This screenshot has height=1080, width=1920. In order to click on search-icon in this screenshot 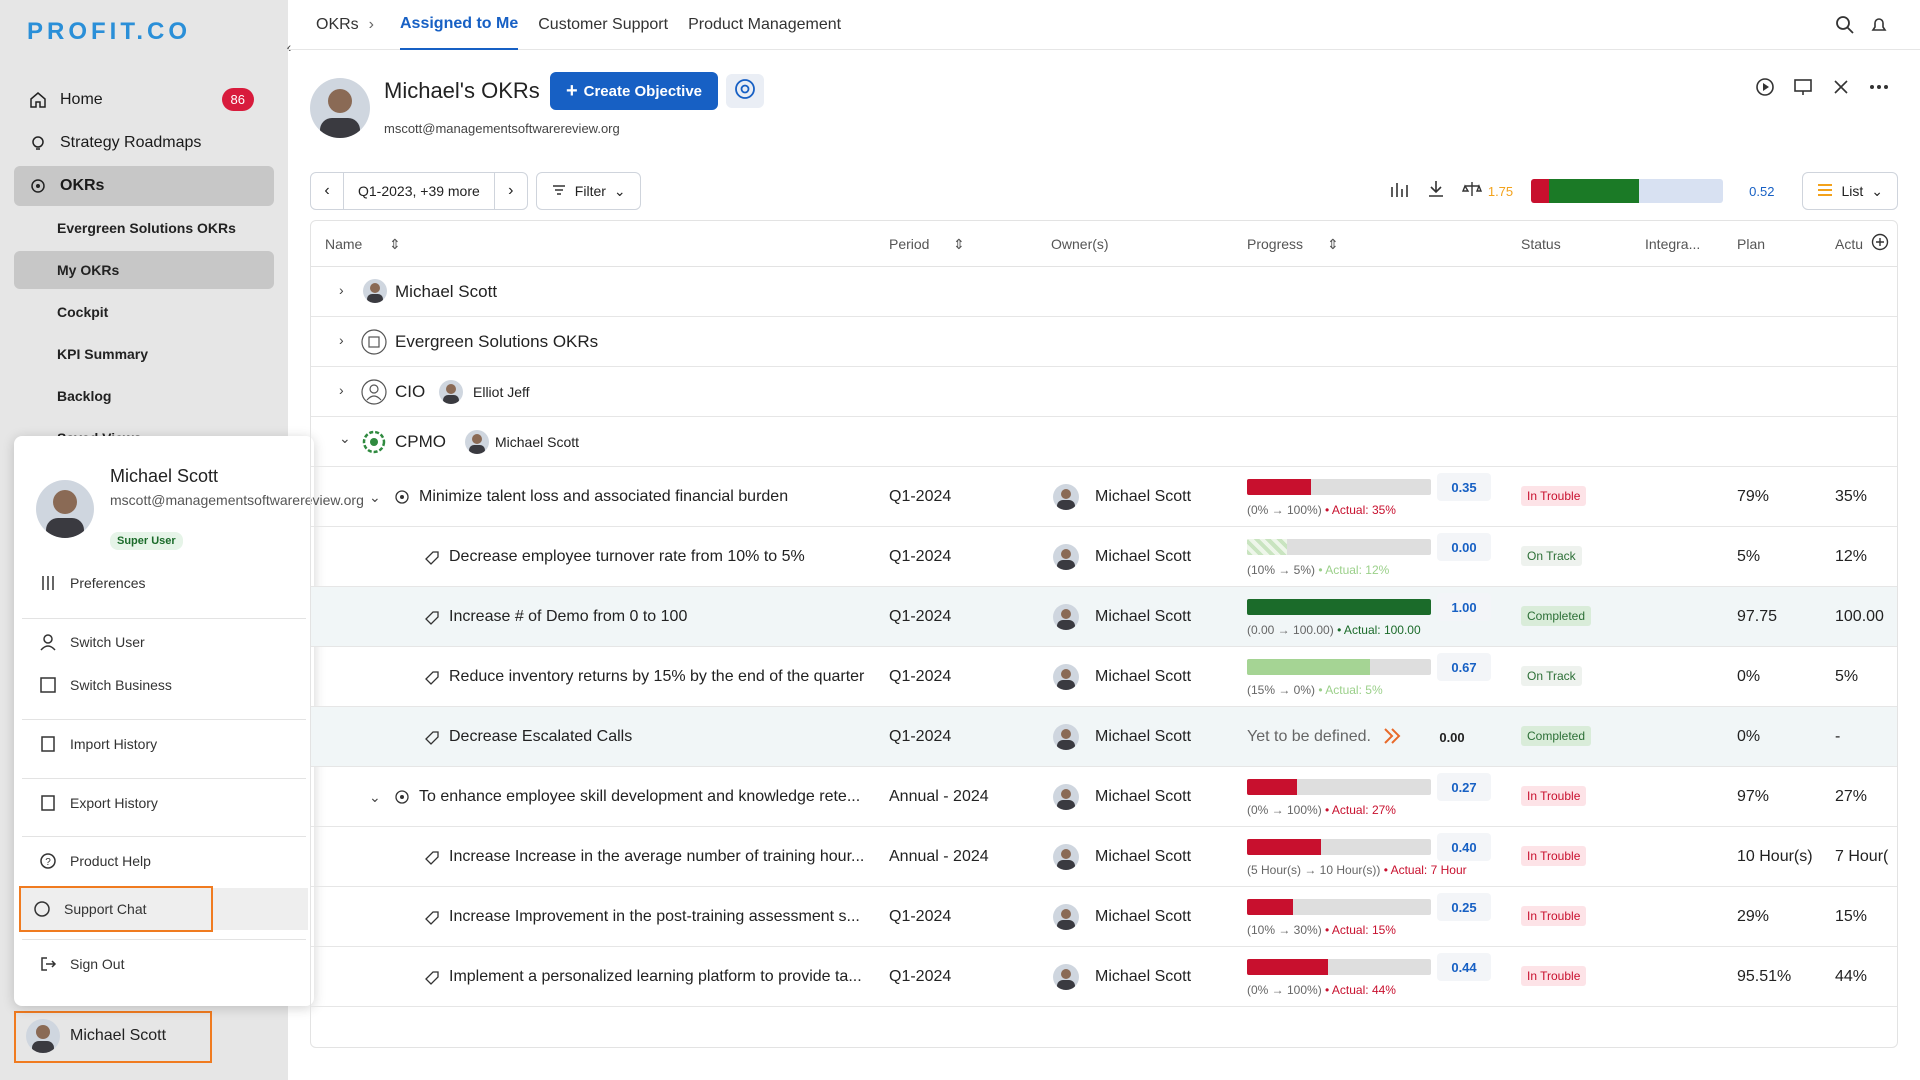, I will do `click(1845, 27)`.